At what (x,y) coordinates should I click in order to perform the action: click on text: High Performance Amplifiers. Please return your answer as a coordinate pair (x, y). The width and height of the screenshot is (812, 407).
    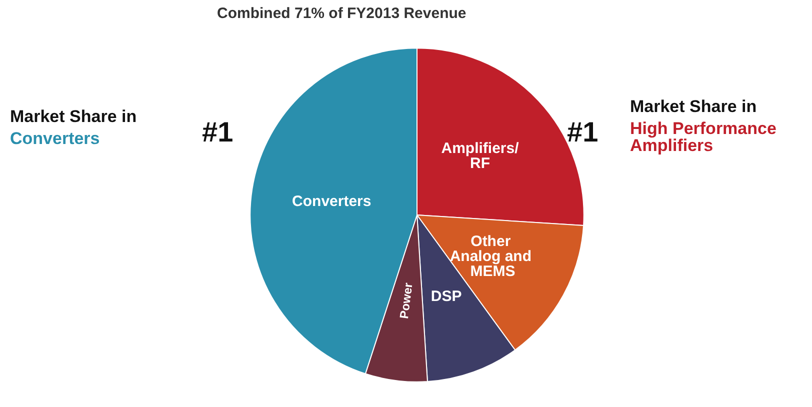
    Looking at the image, I should click on (706, 137).